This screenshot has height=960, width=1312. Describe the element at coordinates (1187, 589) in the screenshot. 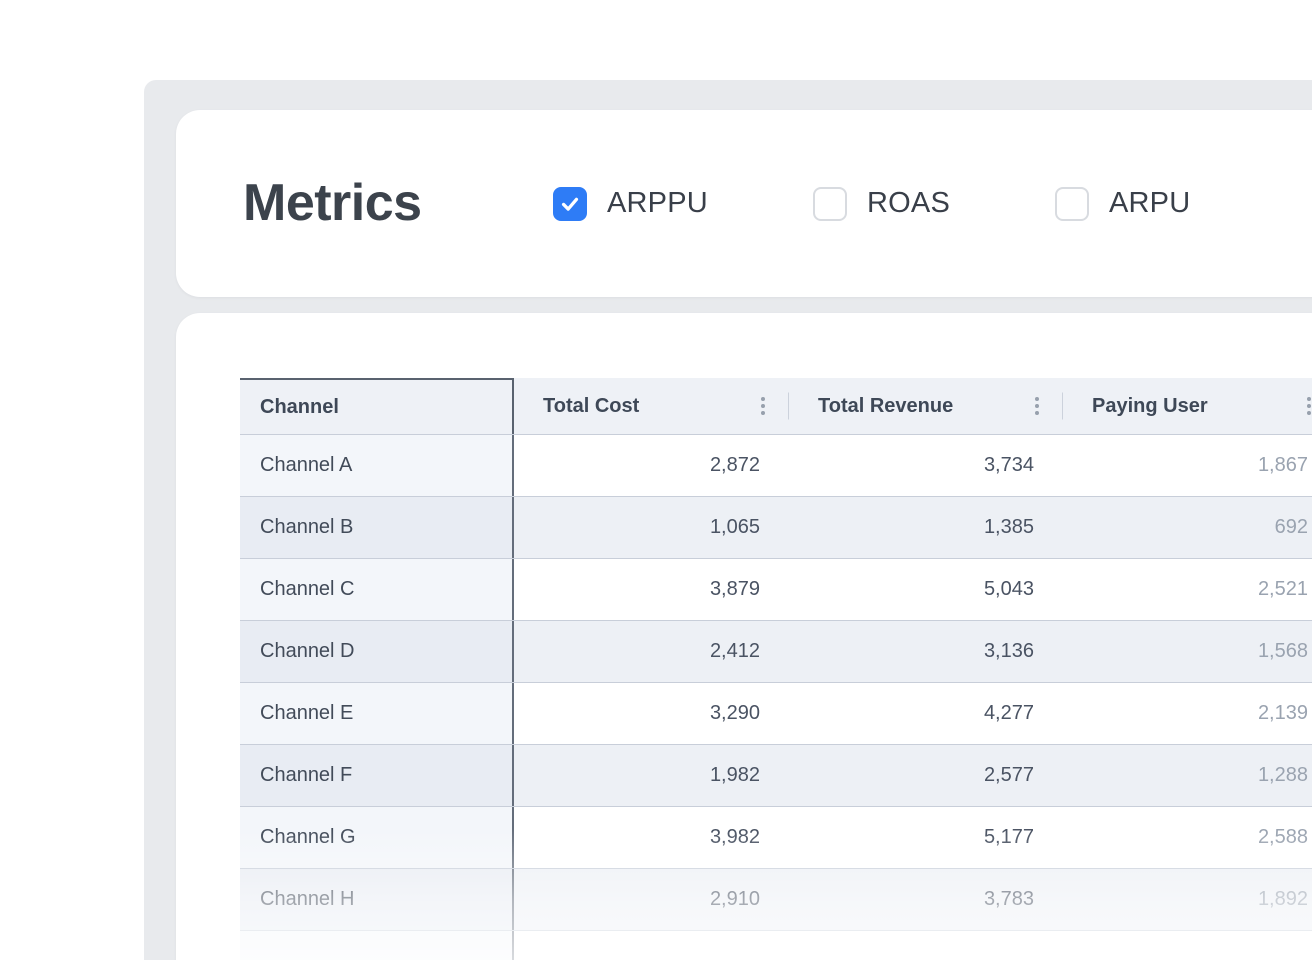

I see `cell-paying-user: 2,521` at that location.